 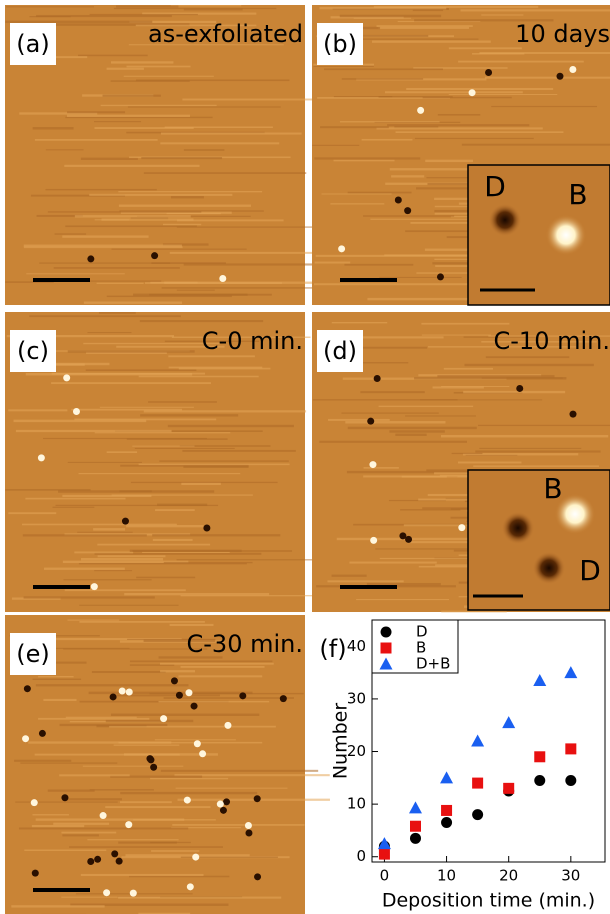 I want to click on y-tick-label: 0, so click(x=361, y=856).